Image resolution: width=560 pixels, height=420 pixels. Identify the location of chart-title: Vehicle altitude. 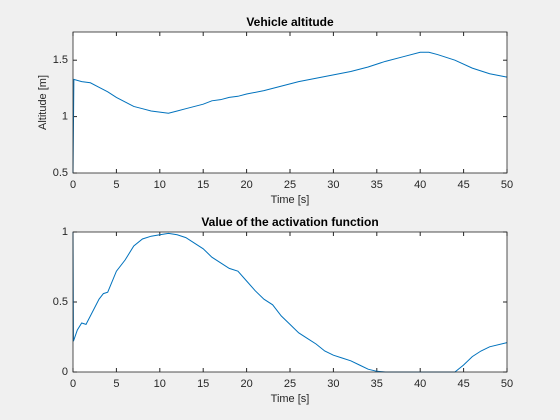
(290, 22).